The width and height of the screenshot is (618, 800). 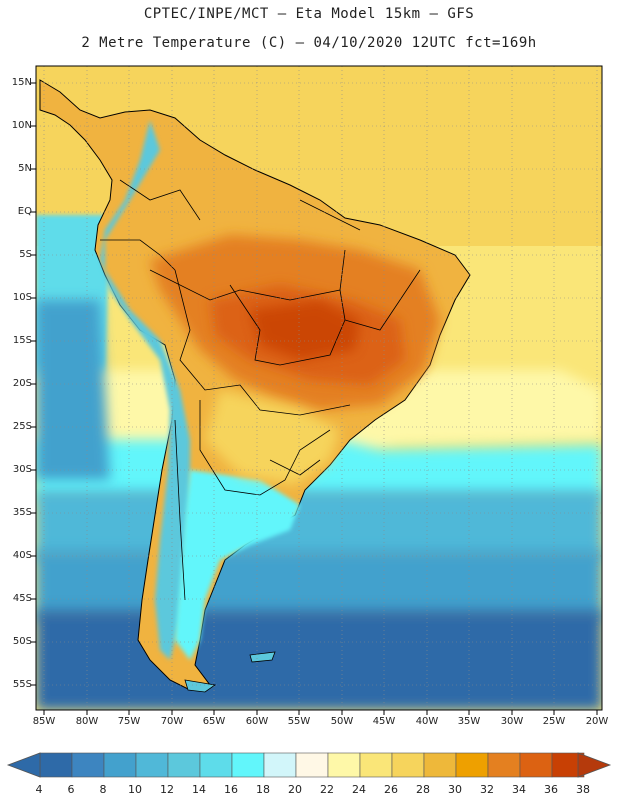 What do you see at coordinates (22, 469) in the screenshot?
I see `lat-label: 30S` at bounding box center [22, 469].